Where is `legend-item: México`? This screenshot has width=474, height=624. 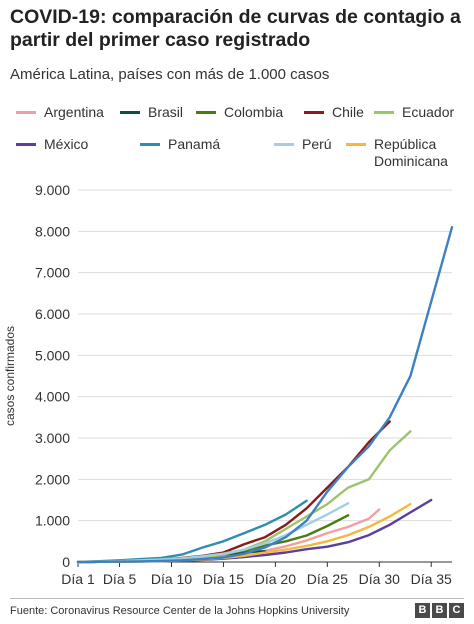 legend-item: México is located at coordinates (52, 144).